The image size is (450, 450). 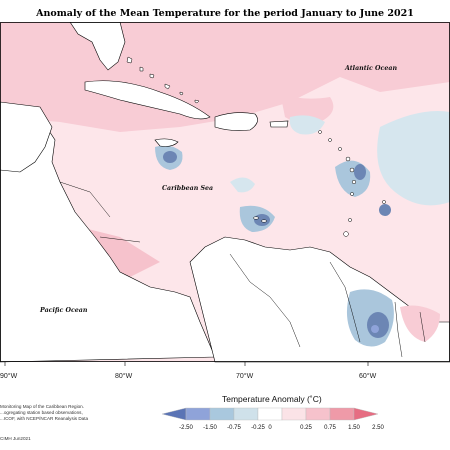 I want to click on cool-anomaly-hispaniola, so click(x=307, y=125).